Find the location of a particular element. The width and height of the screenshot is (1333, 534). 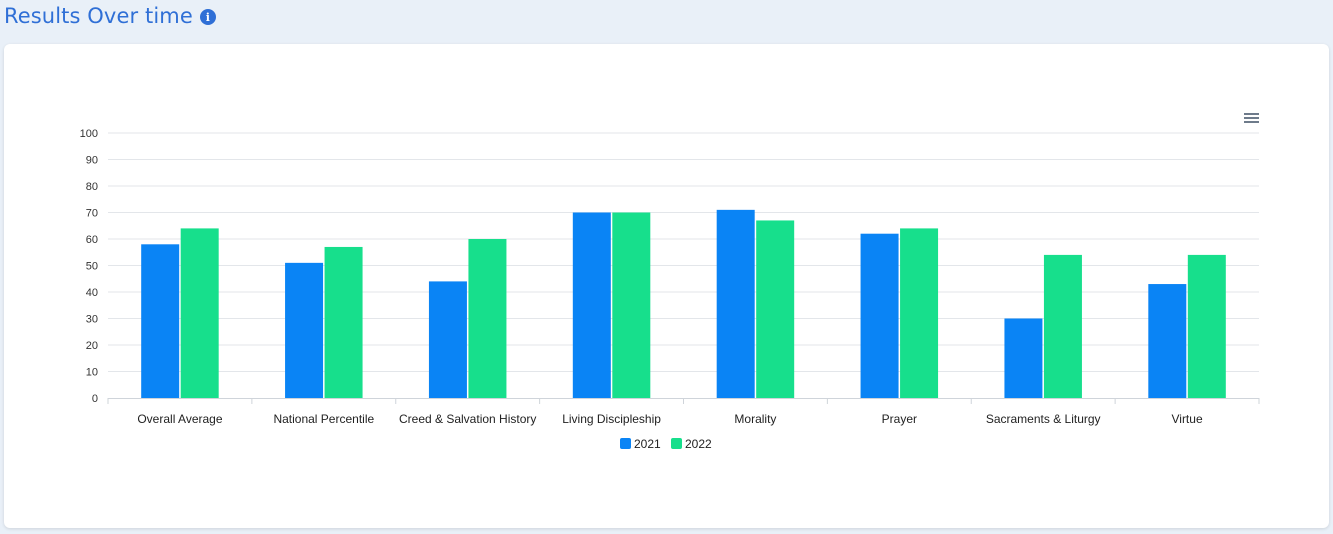

y-tick-label: 80 is located at coordinates (92, 187).